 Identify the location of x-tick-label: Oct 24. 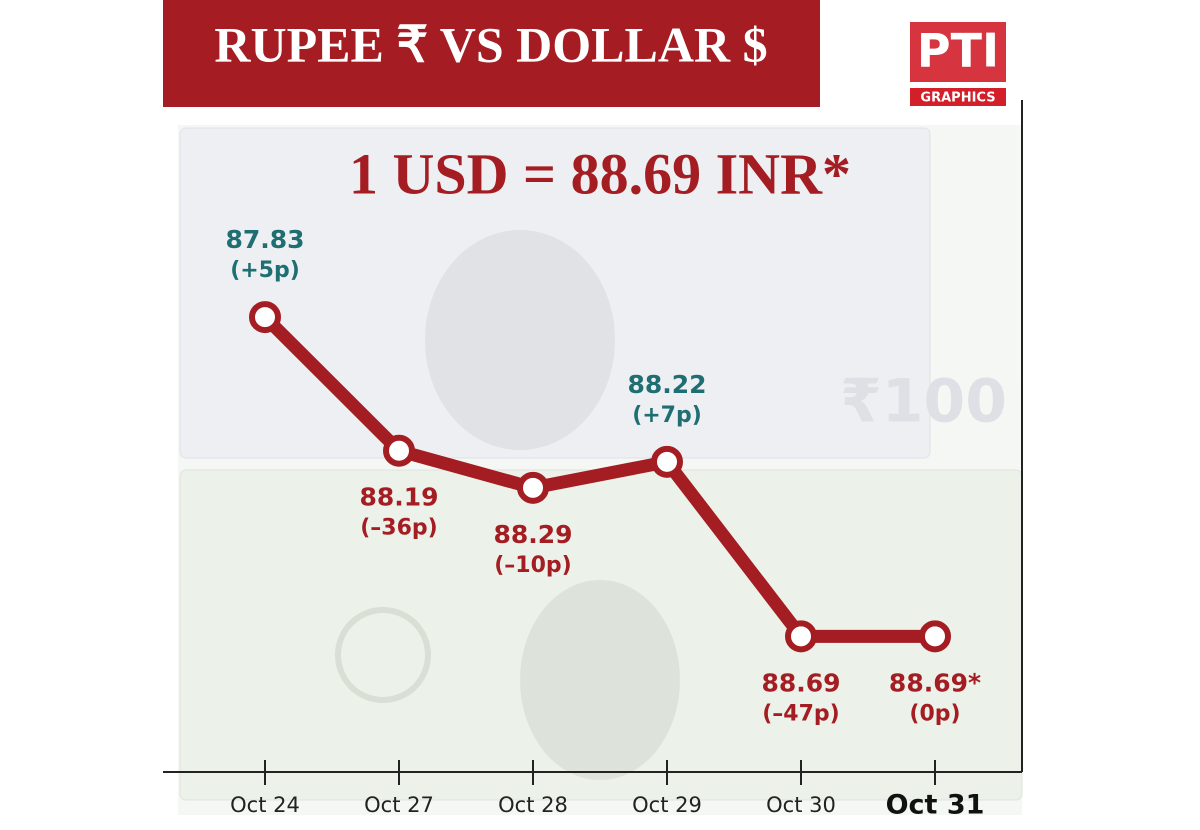
(265, 805).